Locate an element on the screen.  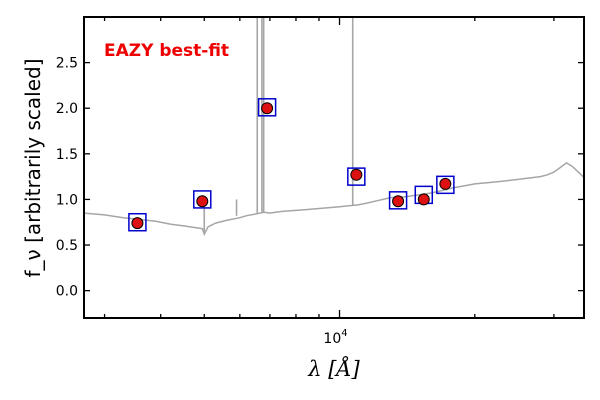
y-tick-label-0: 0.0 is located at coordinates (67, 292).